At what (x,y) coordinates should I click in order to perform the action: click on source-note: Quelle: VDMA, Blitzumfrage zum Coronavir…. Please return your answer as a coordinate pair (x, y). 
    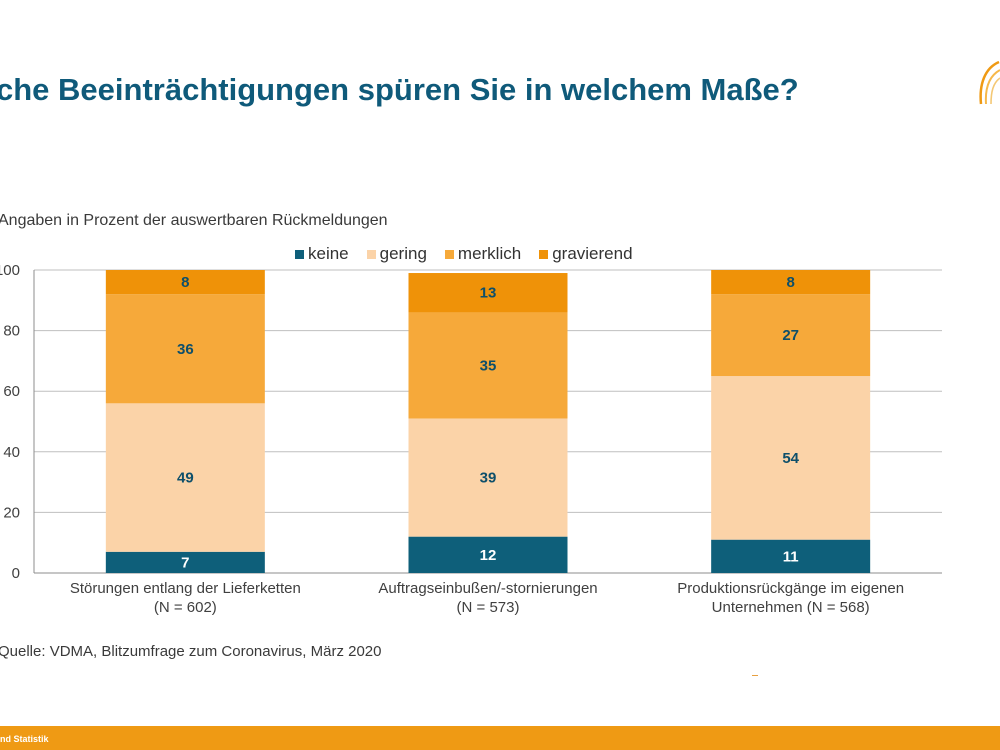
    Looking at the image, I should click on (191, 651).